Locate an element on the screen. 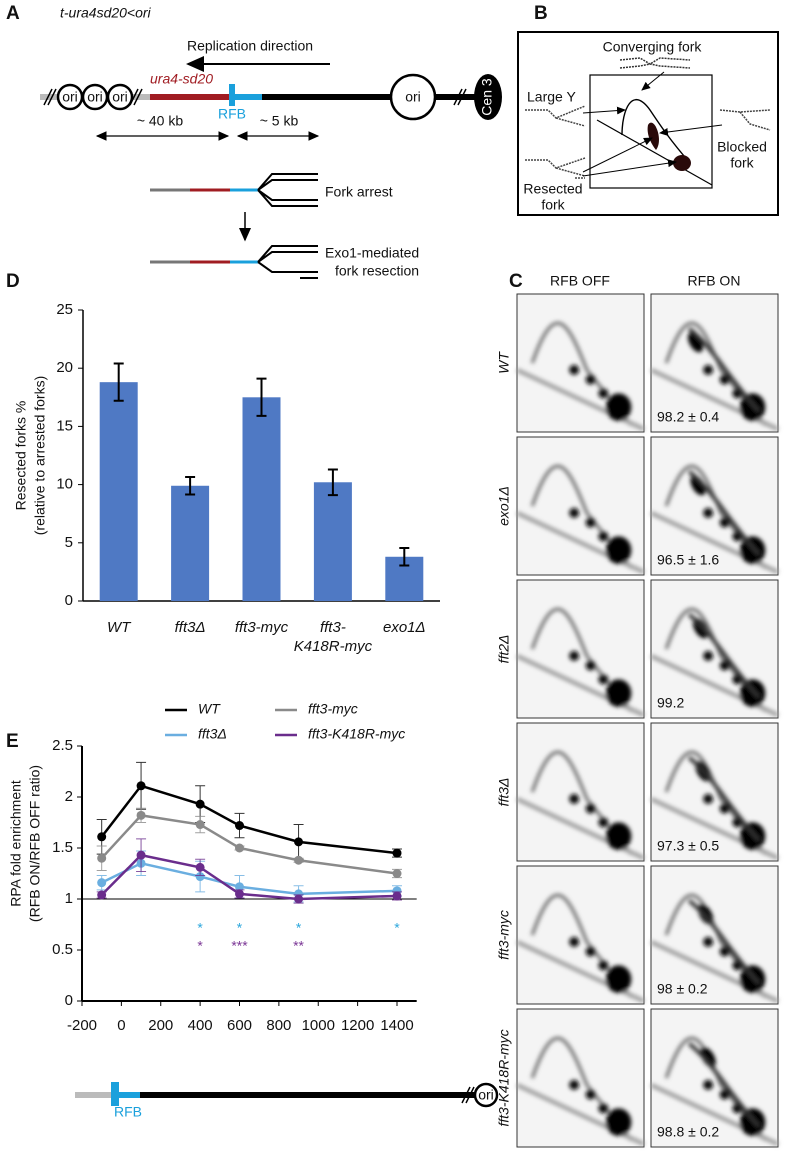 The width and height of the screenshot is (791, 1151). strain-label: fft3Δ is located at coordinates (504, 792).